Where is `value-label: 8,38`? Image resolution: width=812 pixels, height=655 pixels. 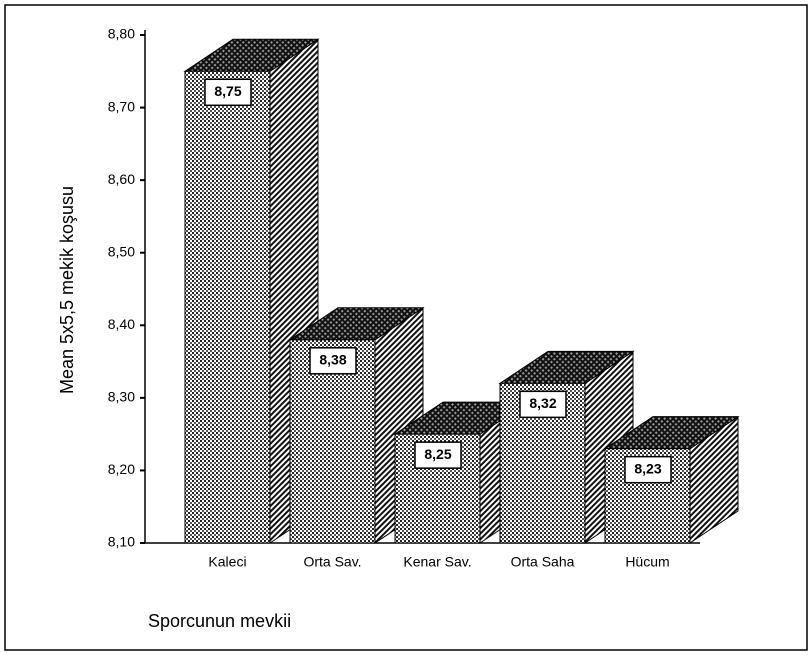 value-label: 8,38 is located at coordinates (332, 360).